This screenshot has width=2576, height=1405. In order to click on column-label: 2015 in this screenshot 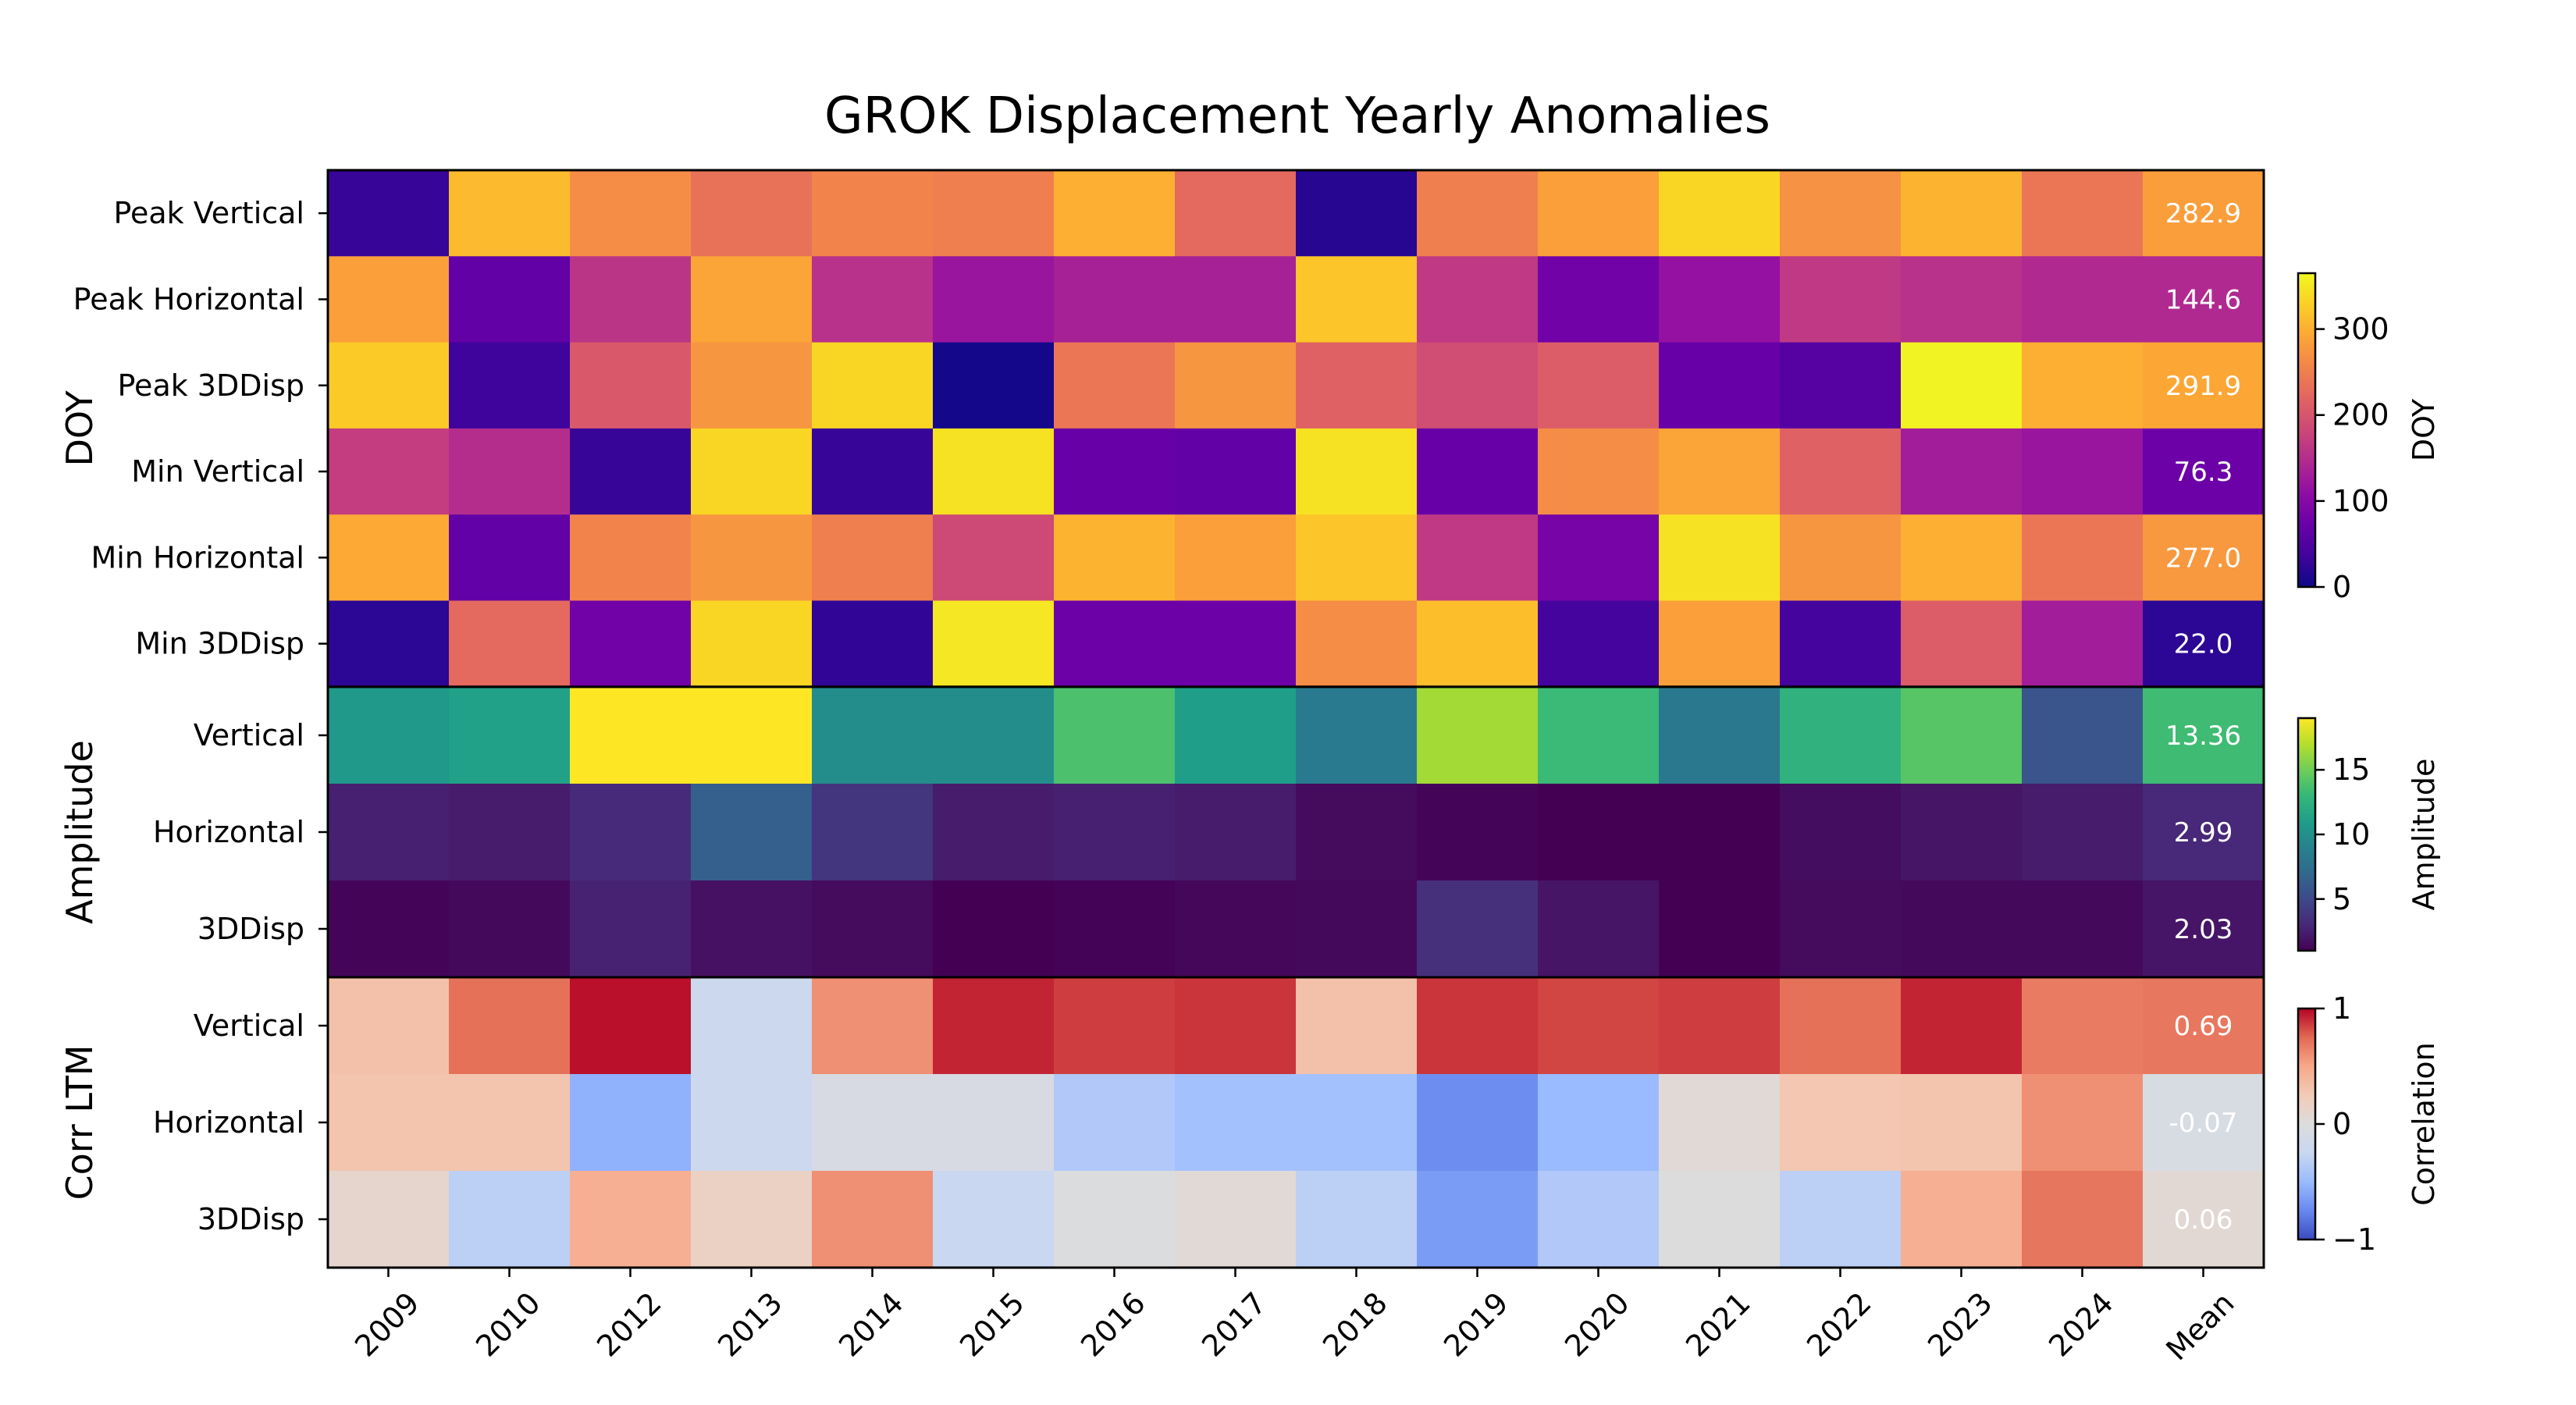, I will do `click(992, 1325)`.